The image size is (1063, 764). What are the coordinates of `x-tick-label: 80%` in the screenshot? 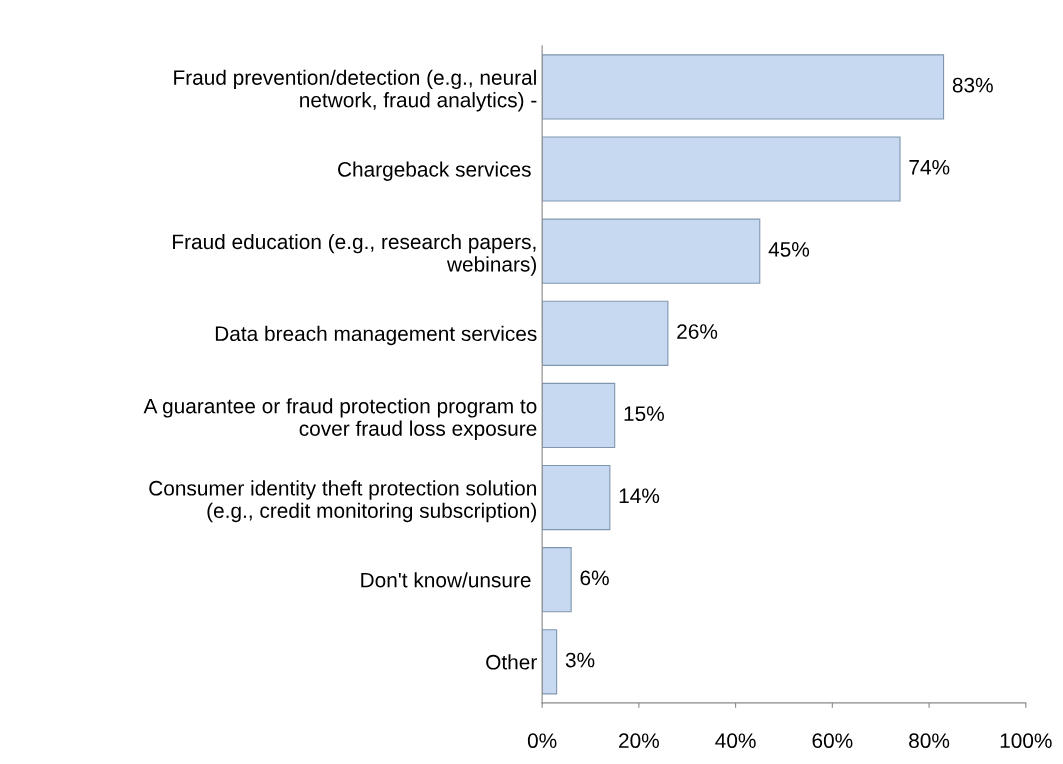 It's located at (929, 741).